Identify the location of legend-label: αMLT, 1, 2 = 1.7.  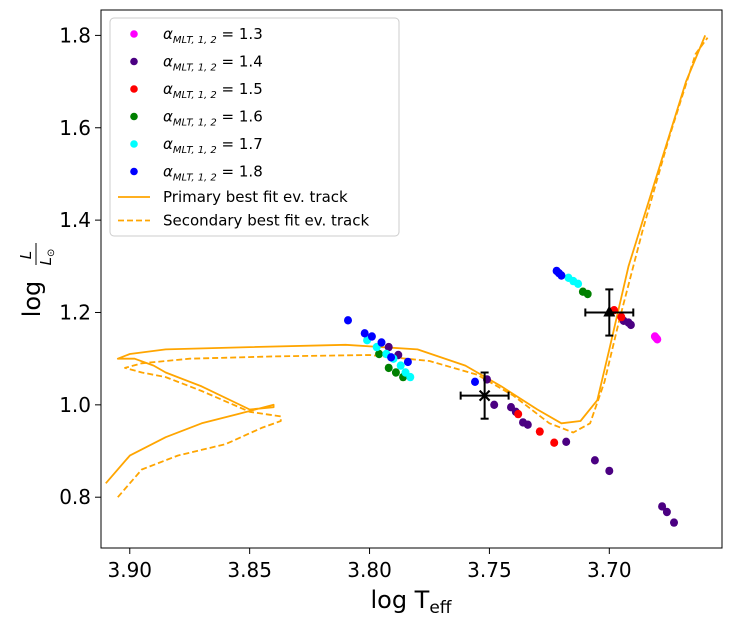
(213, 145).